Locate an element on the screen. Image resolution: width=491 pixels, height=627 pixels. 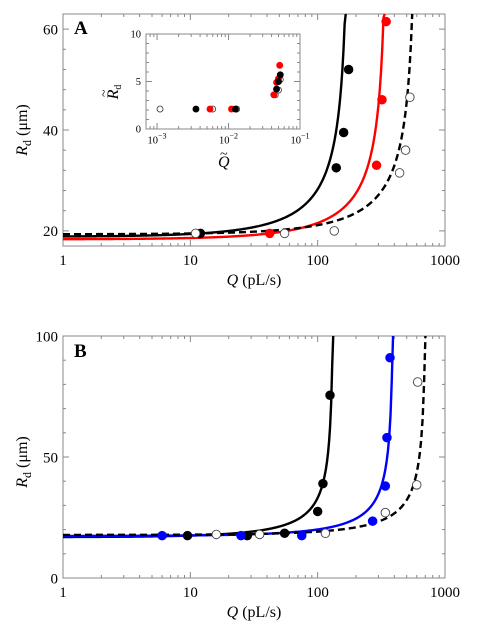
svg-text: Rd is located at coordinates (114, 93).